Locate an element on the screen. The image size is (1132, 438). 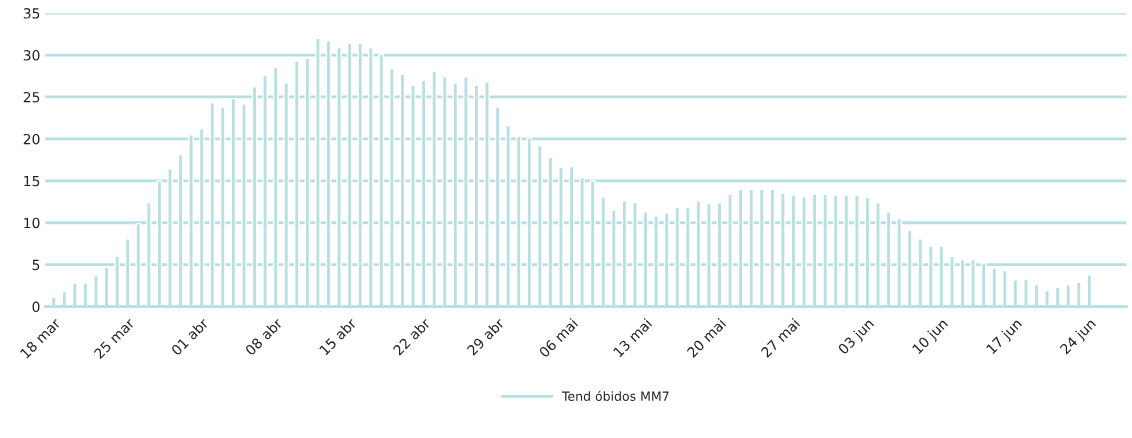
x-tick-label: 01 abr is located at coordinates (190, 336).